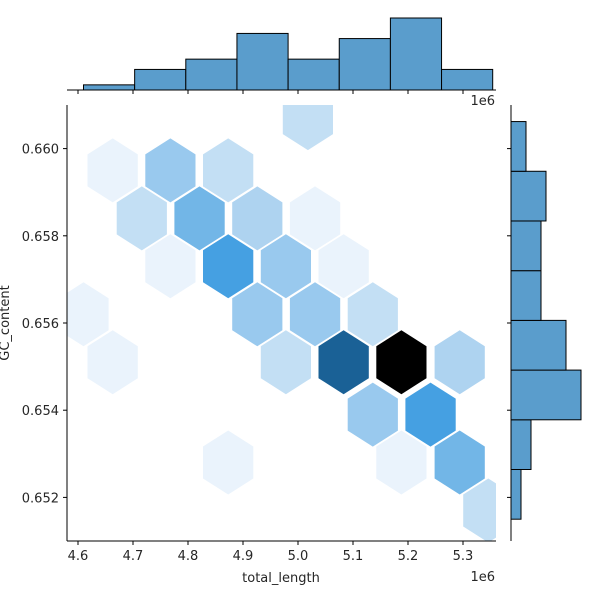  Describe the element at coordinates (408, 556) in the screenshot. I see `x-tick-label: 5.2` at that location.